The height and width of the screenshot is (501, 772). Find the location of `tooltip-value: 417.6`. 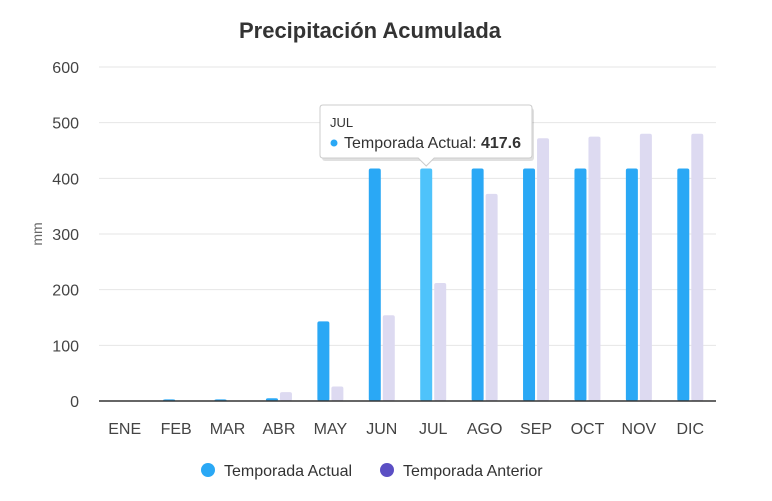

tooltip-value: 417.6 is located at coordinates (501, 143).